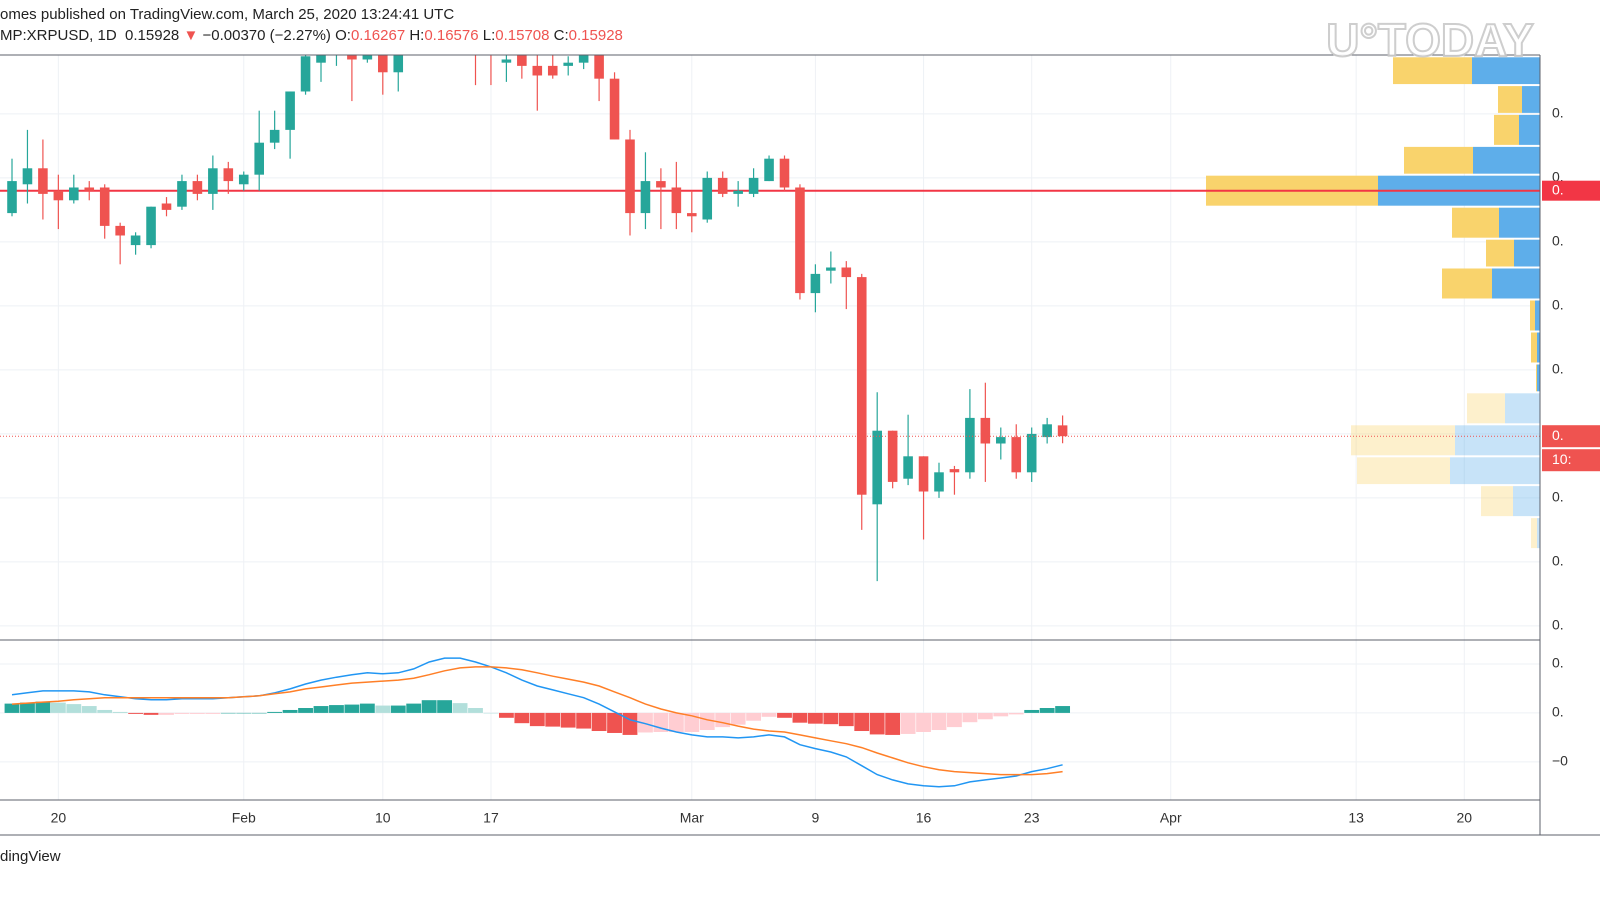 The height and width of the screenshot is (900, 1600). What do you see at coordinates (1558, 435) in the screenshot?
I see `last-price-label: 0.` at bounding box center [1558, 435].